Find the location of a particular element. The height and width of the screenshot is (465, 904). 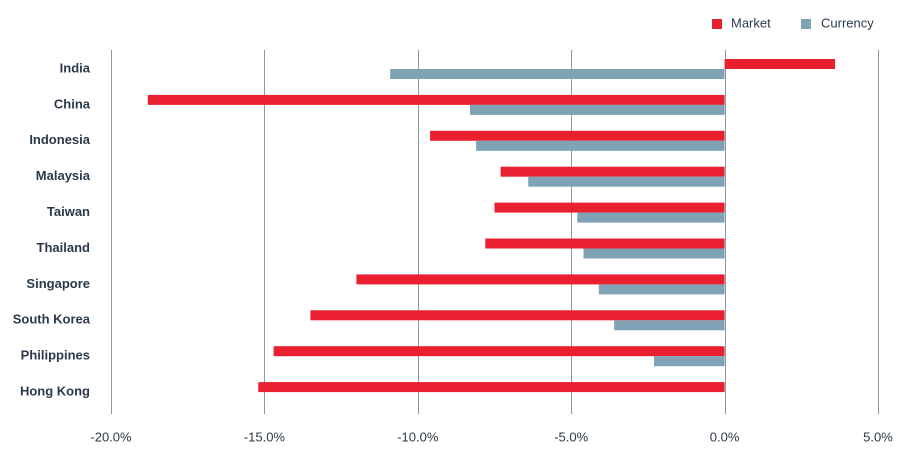

category-label: Taiwan is located at coordinates (68, 211).